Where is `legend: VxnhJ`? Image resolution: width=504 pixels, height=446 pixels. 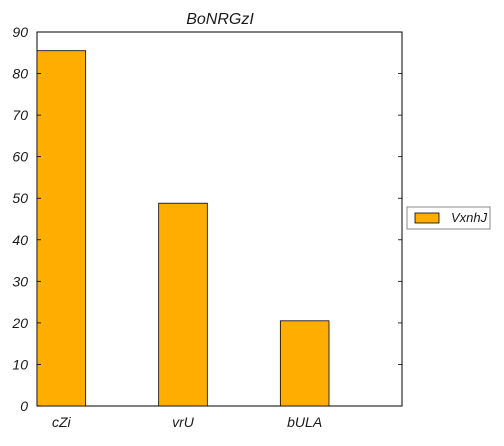
legend: VxnhJ is located at coordinates (448, 218).